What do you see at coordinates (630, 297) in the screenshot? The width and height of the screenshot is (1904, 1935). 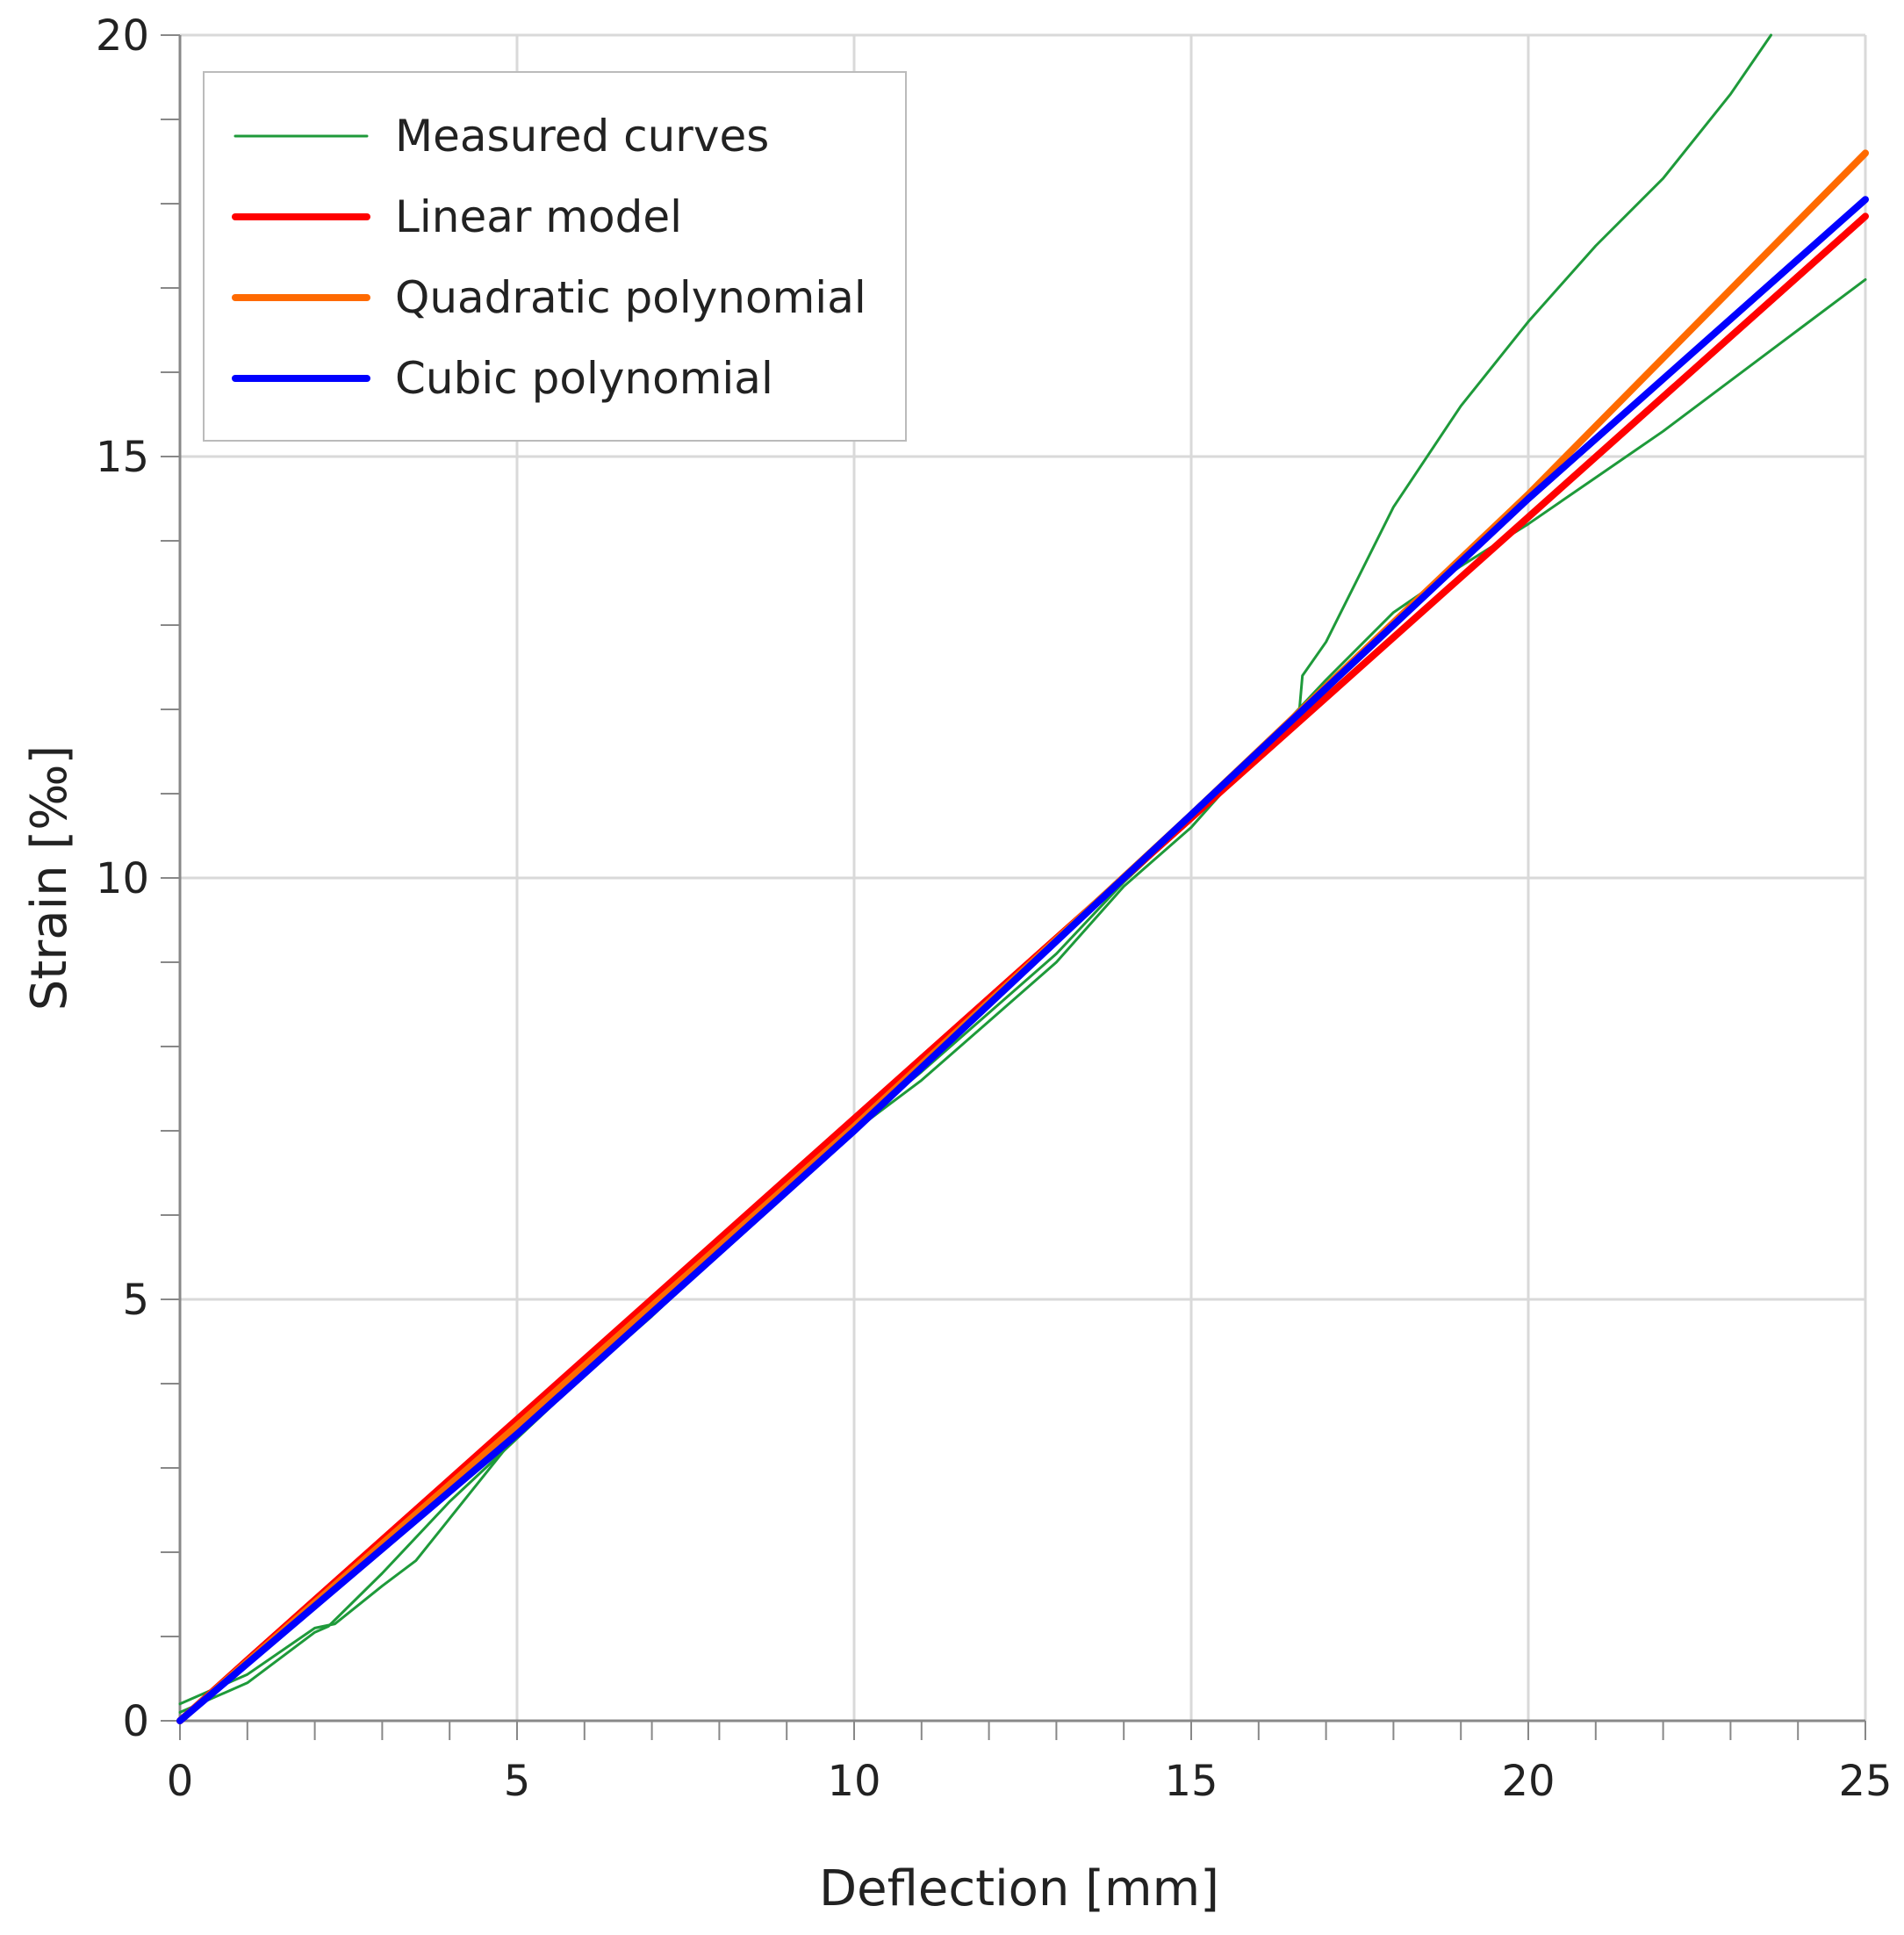 I see `legend-label: Quadratic polynomial` at bounding box center [630, 297].